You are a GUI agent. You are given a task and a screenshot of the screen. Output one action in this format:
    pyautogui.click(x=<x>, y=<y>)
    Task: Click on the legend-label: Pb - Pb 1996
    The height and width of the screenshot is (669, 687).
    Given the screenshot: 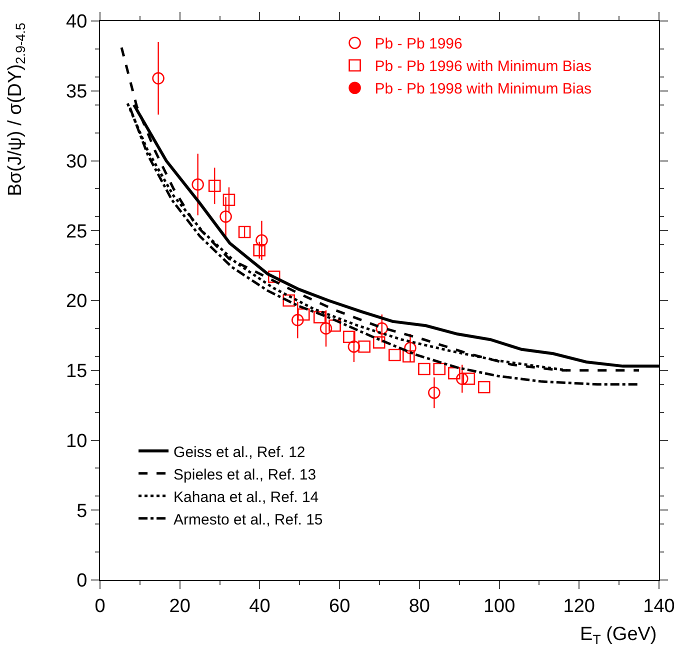 What is the action you would take?
    pyautogui.click(x=418, y=44)
    